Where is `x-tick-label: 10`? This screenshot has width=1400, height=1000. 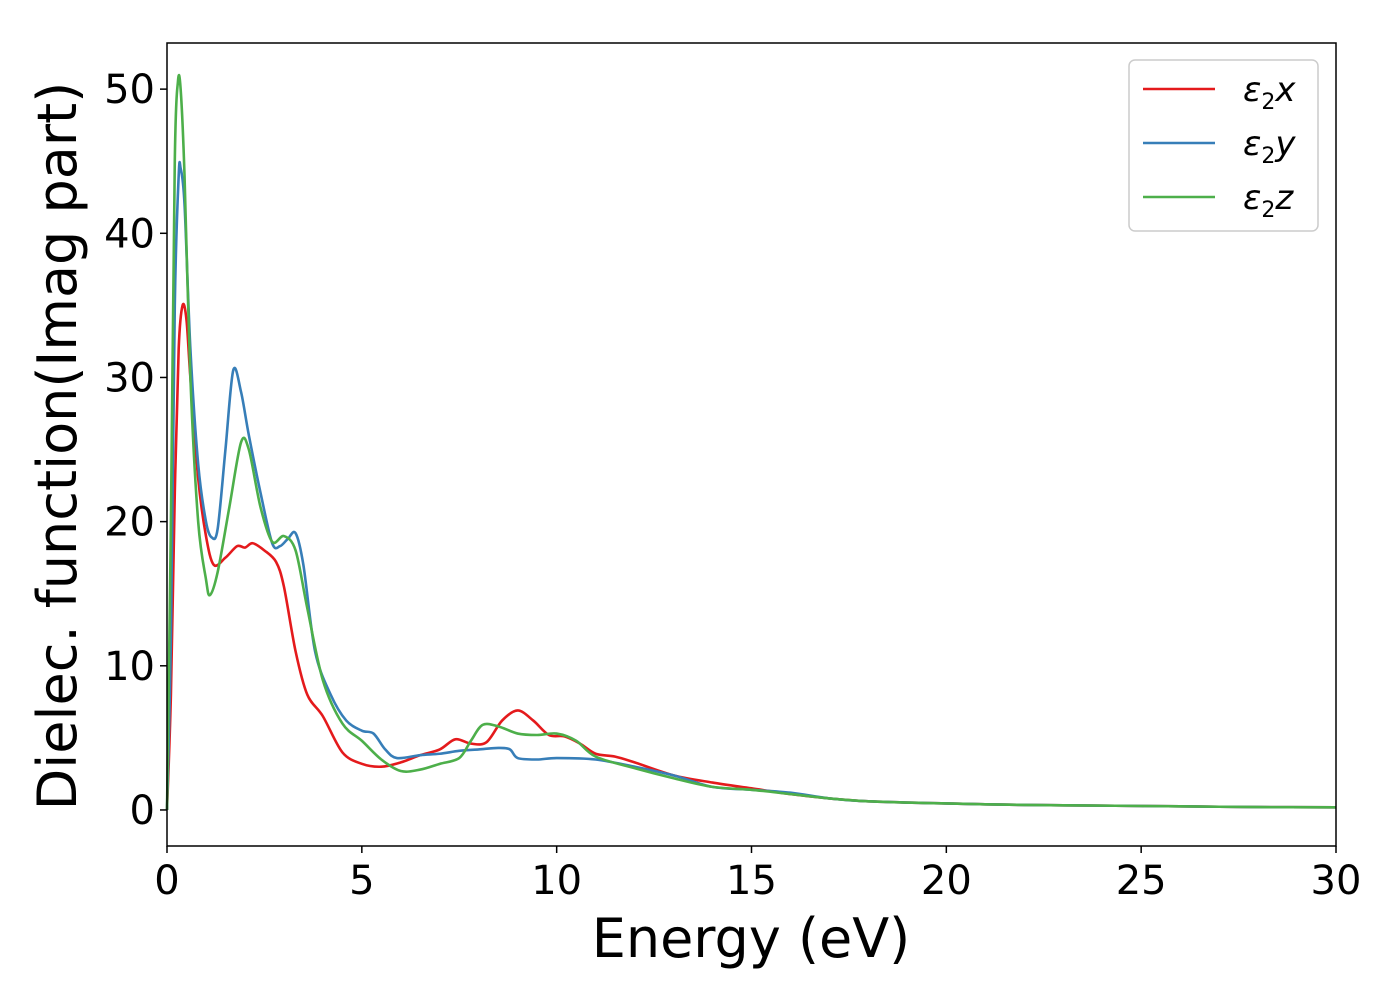
x-tick-label: 10 is located at coordinates (556, 881).